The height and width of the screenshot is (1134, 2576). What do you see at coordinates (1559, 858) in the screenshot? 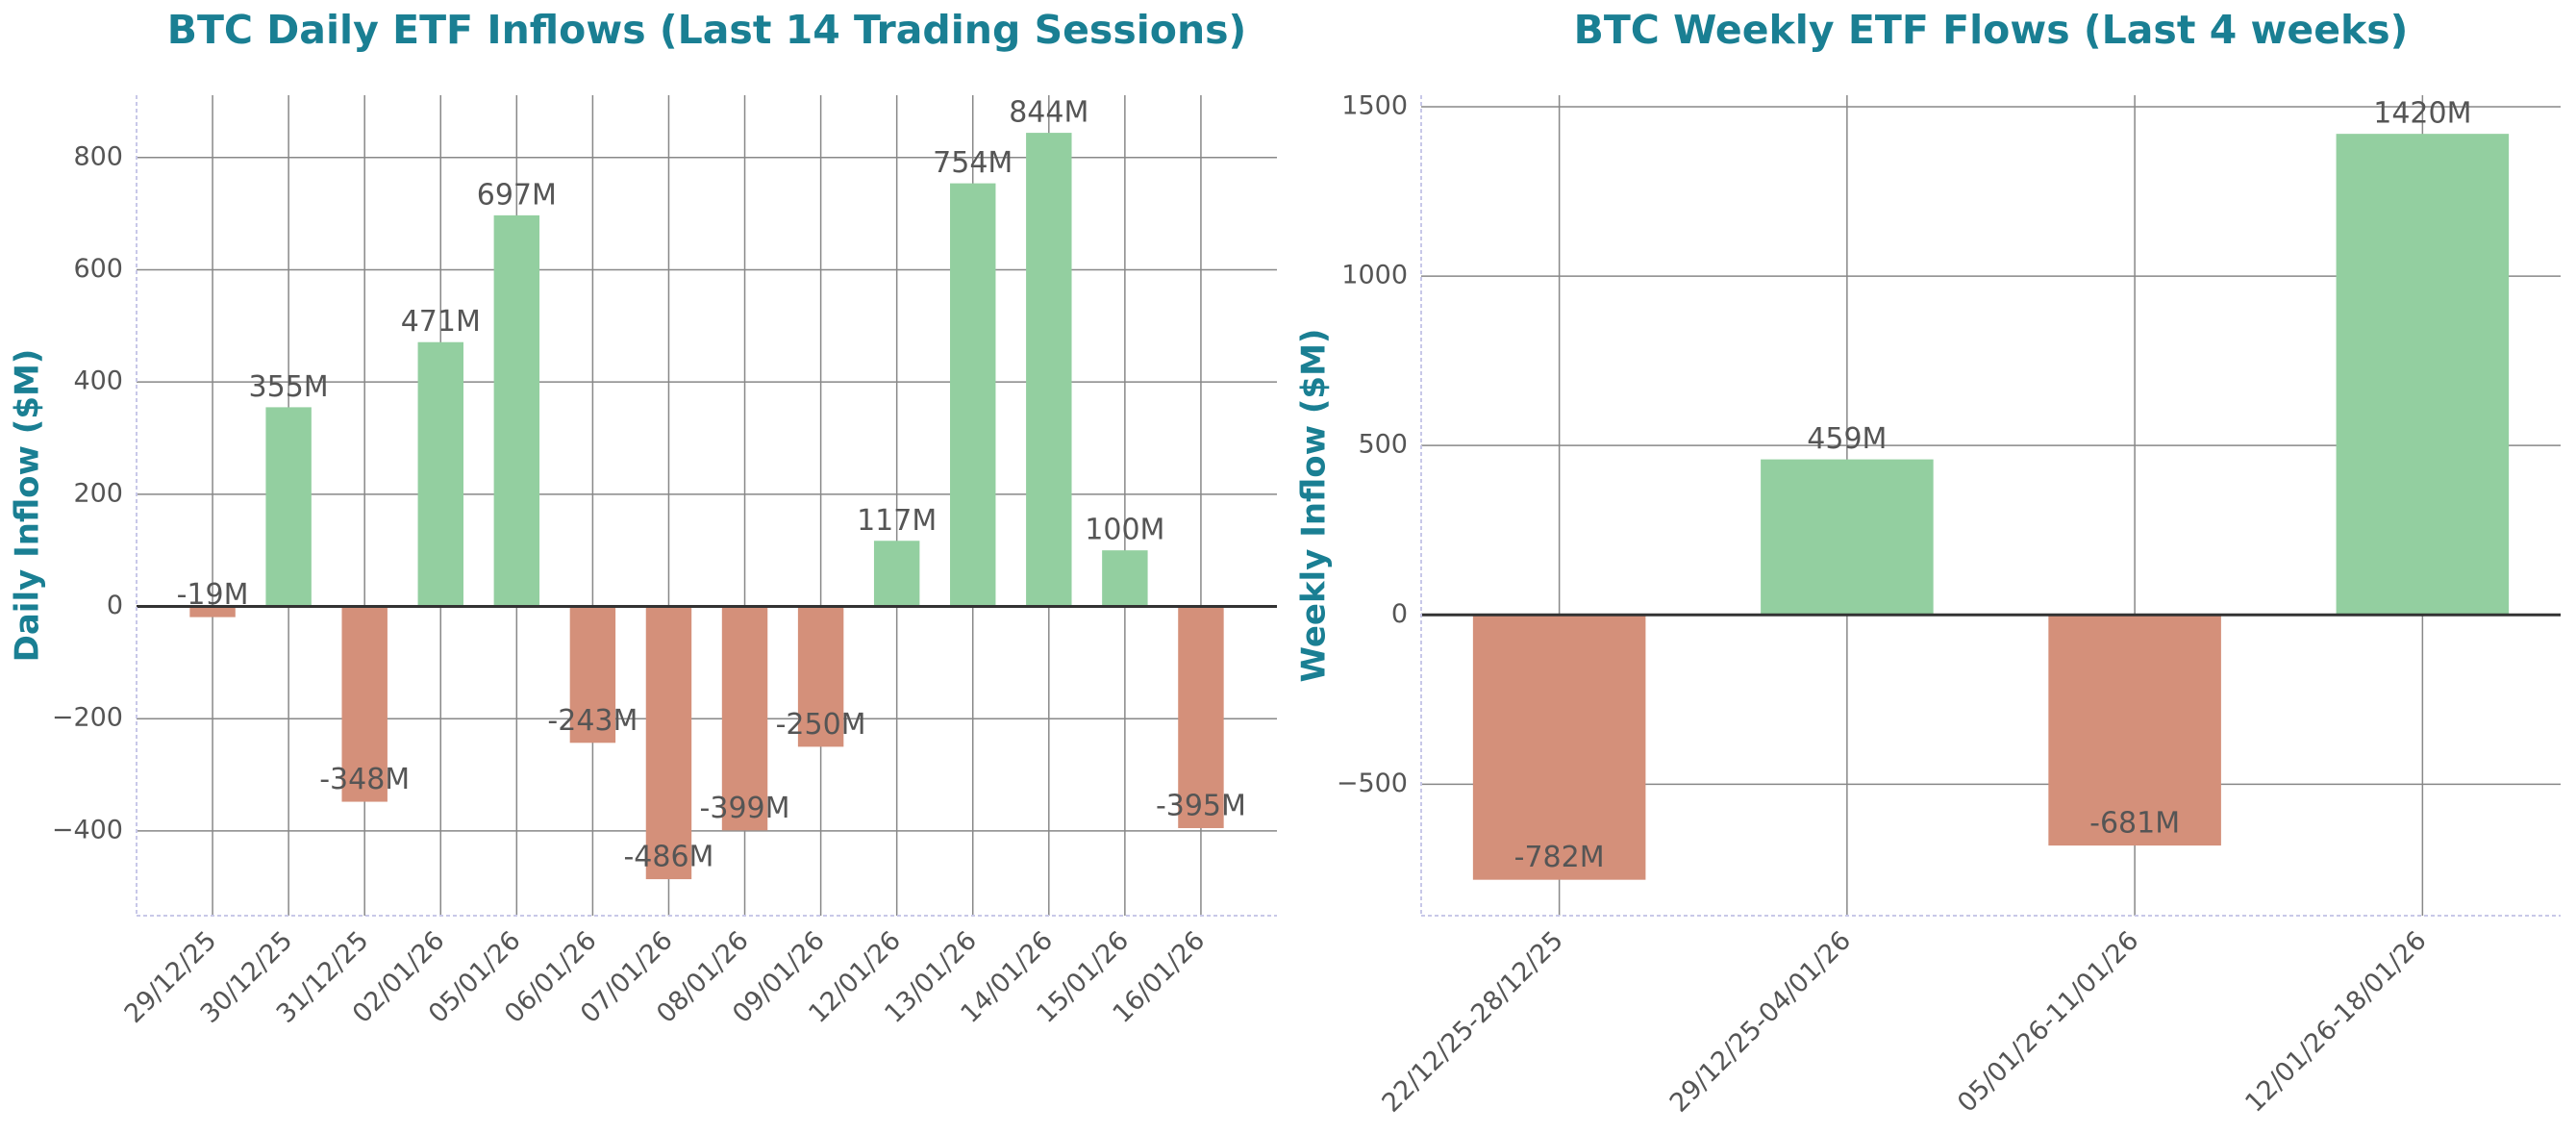
I see `value-label: -782M` at bounding box center [1559, 858].